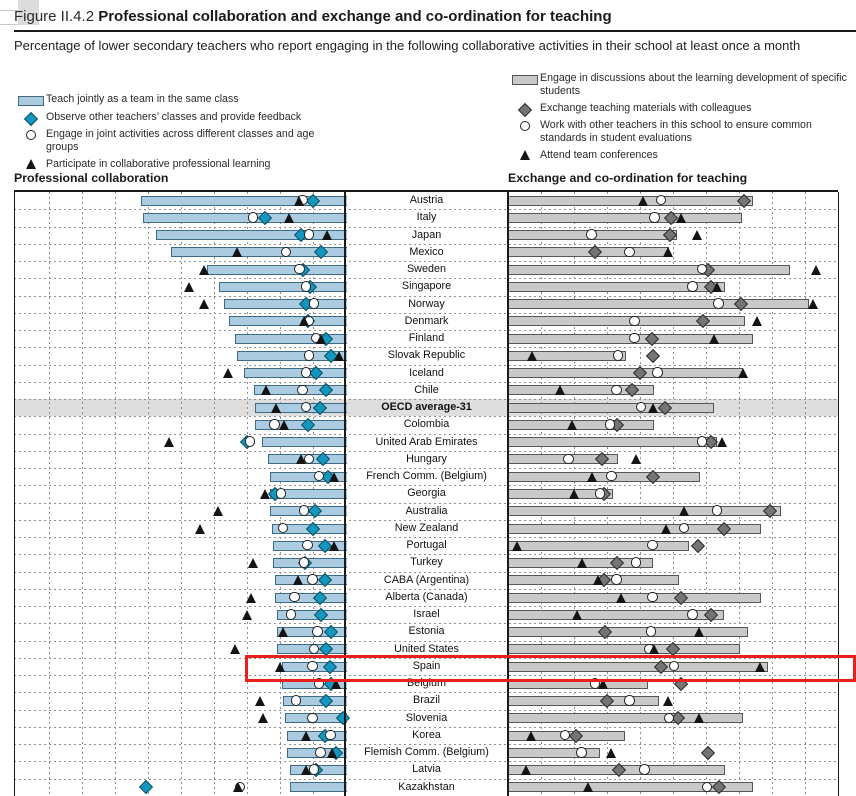 Image resolution: width=856 pixels, height=796 pixels. Describe the element at coordinates (426, 372) in the screenshot. I see `country-label: Iceland` at that location.